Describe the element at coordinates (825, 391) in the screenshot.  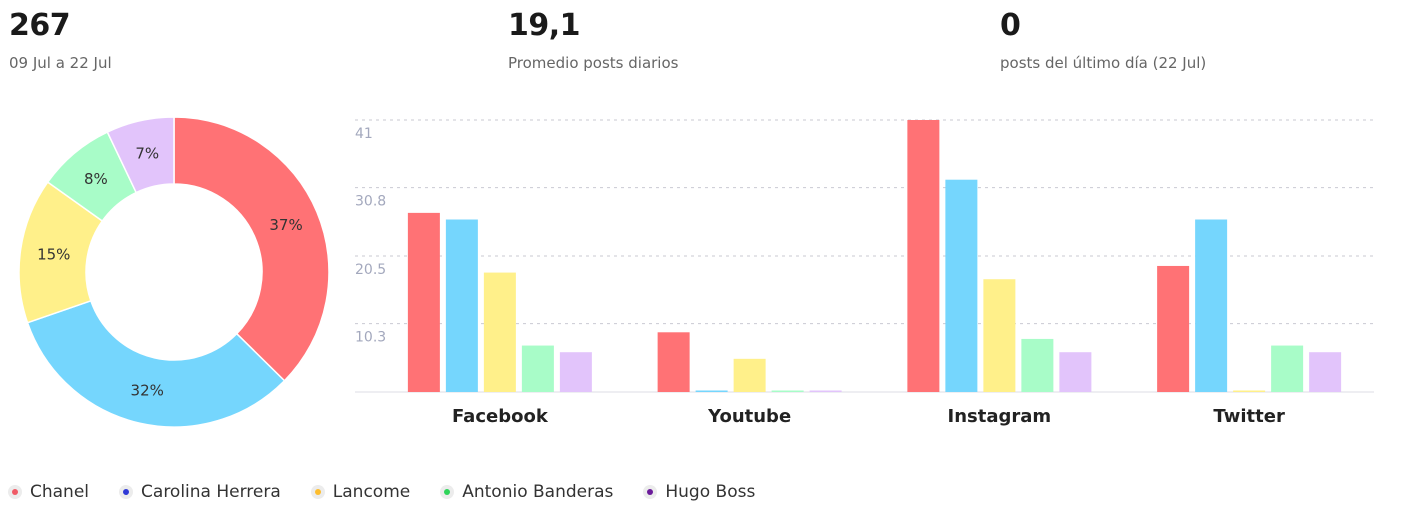
I see `bar-youtube-hugo-boss` at that location.